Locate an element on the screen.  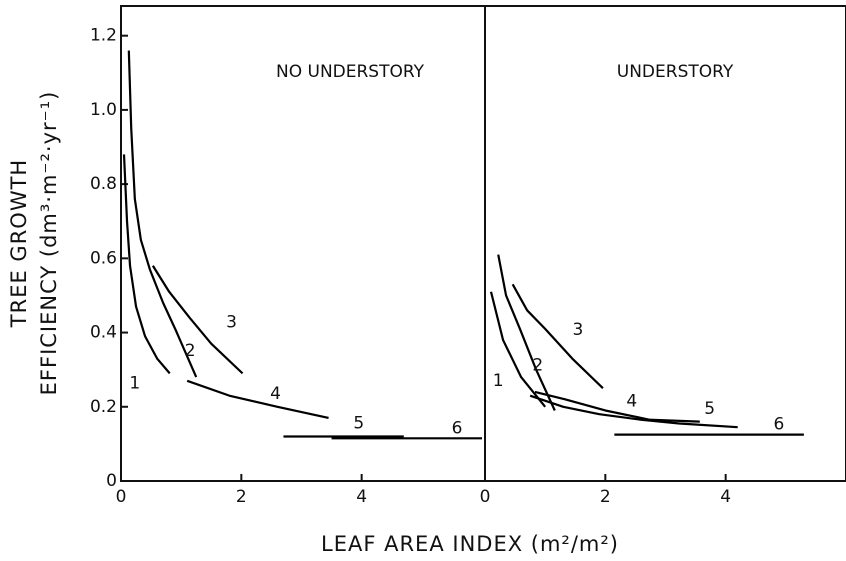
y-tick-label: 0.2 is located at coordinates (103, 407).